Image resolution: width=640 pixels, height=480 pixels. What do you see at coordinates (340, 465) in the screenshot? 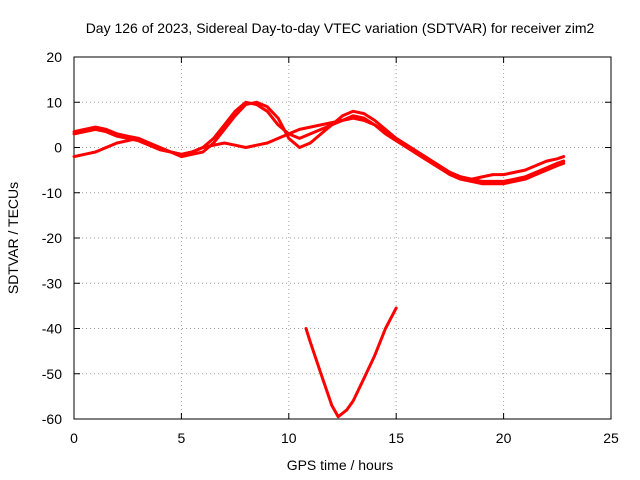
I see `x-axis-label: GPS time / hours` at bounding box center [340, 465].